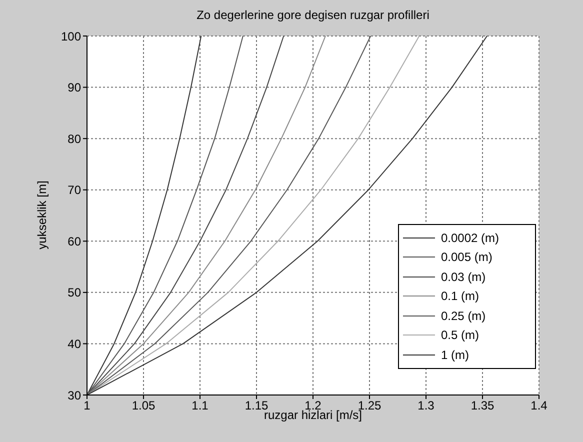 The image size is (583, 442). What do you see at coordinates (455, 355) in the screenshot?
I see `legend-label: 1 (m)` at bounding box center [455, 355].